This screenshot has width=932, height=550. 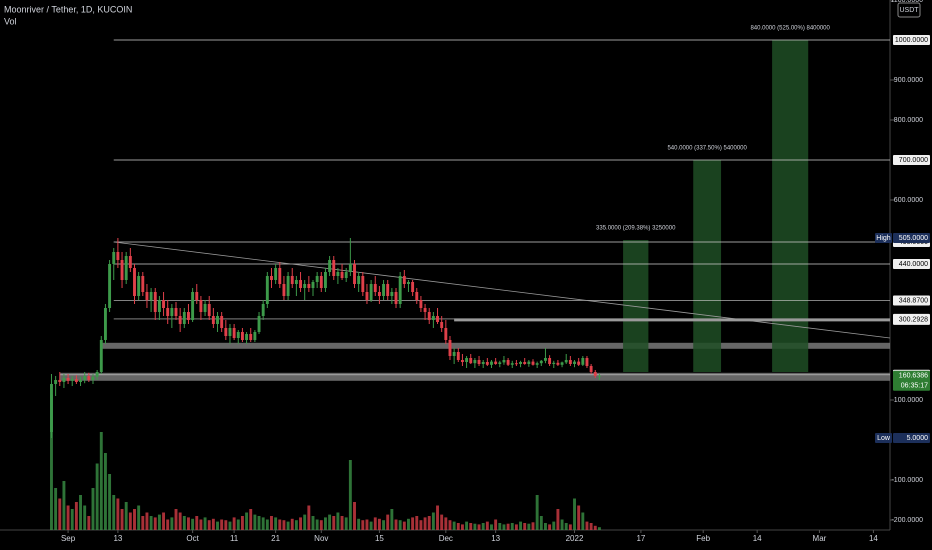 I want to click on x-tick-label: Sep, so click(x=68, y=538).